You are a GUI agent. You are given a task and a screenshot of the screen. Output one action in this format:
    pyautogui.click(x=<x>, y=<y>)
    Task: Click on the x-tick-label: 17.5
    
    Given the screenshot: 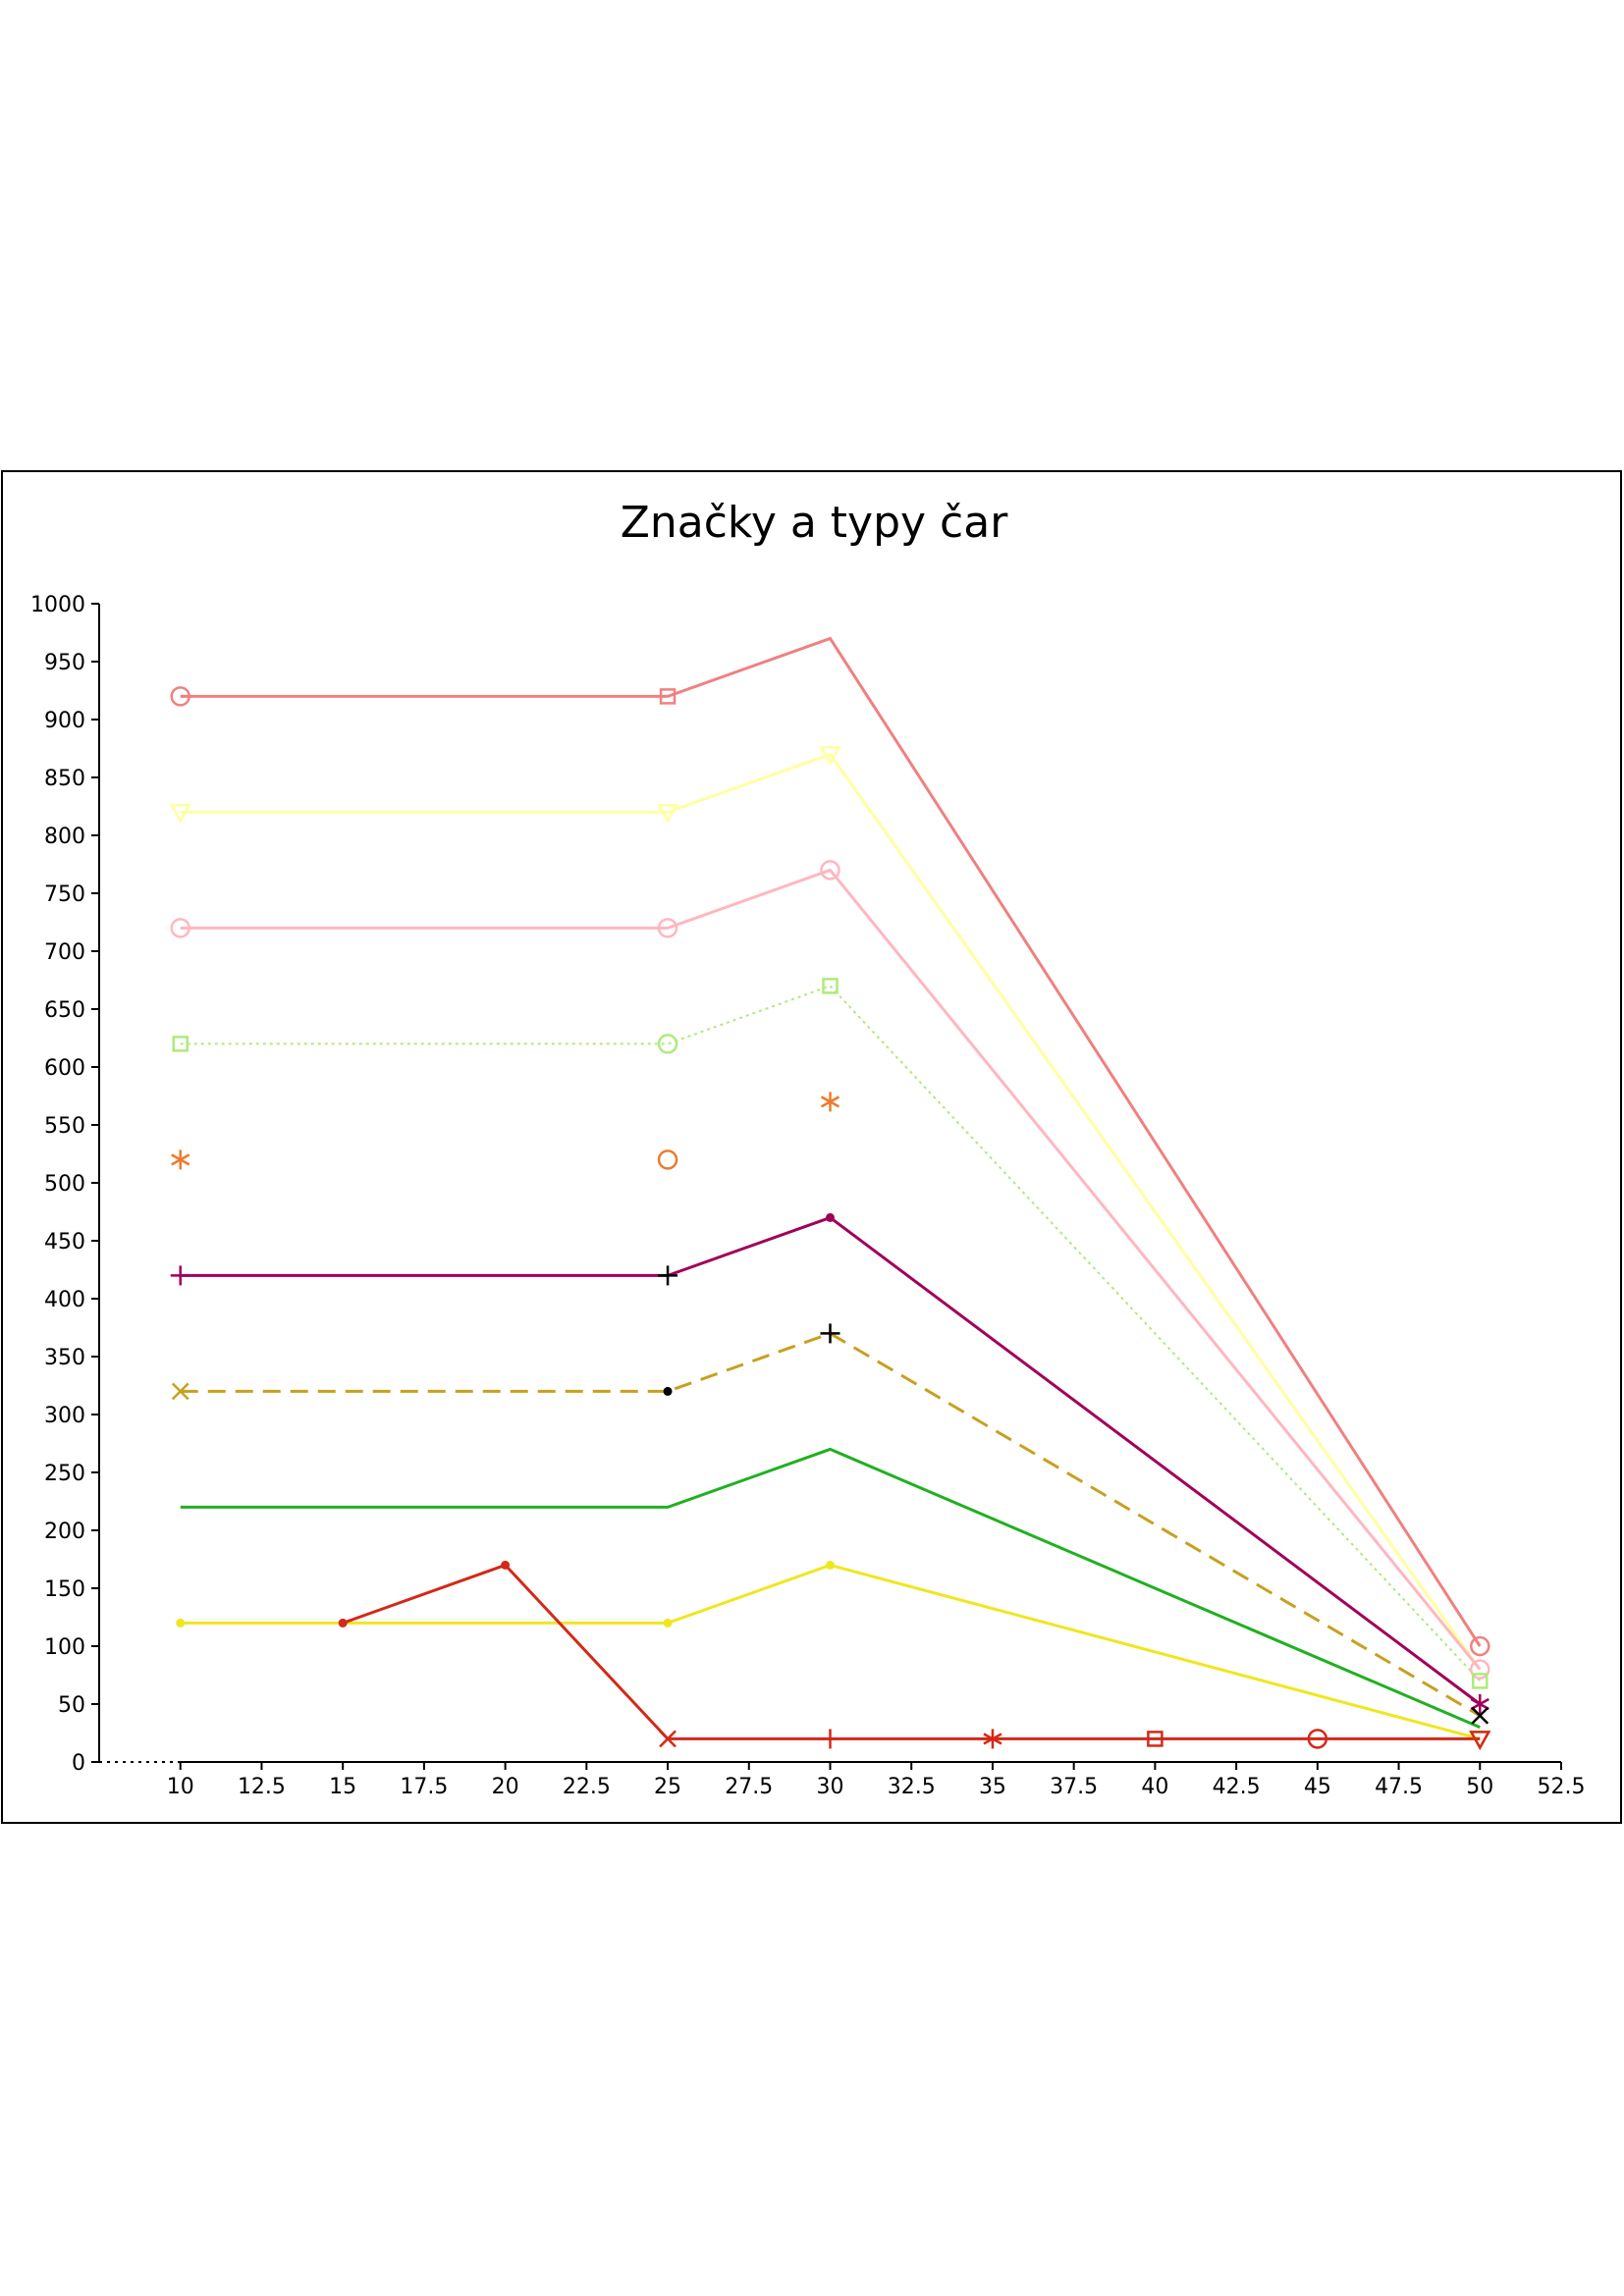 What is the action you would take?
    pyautogui.click(x=424, y=1787)
    